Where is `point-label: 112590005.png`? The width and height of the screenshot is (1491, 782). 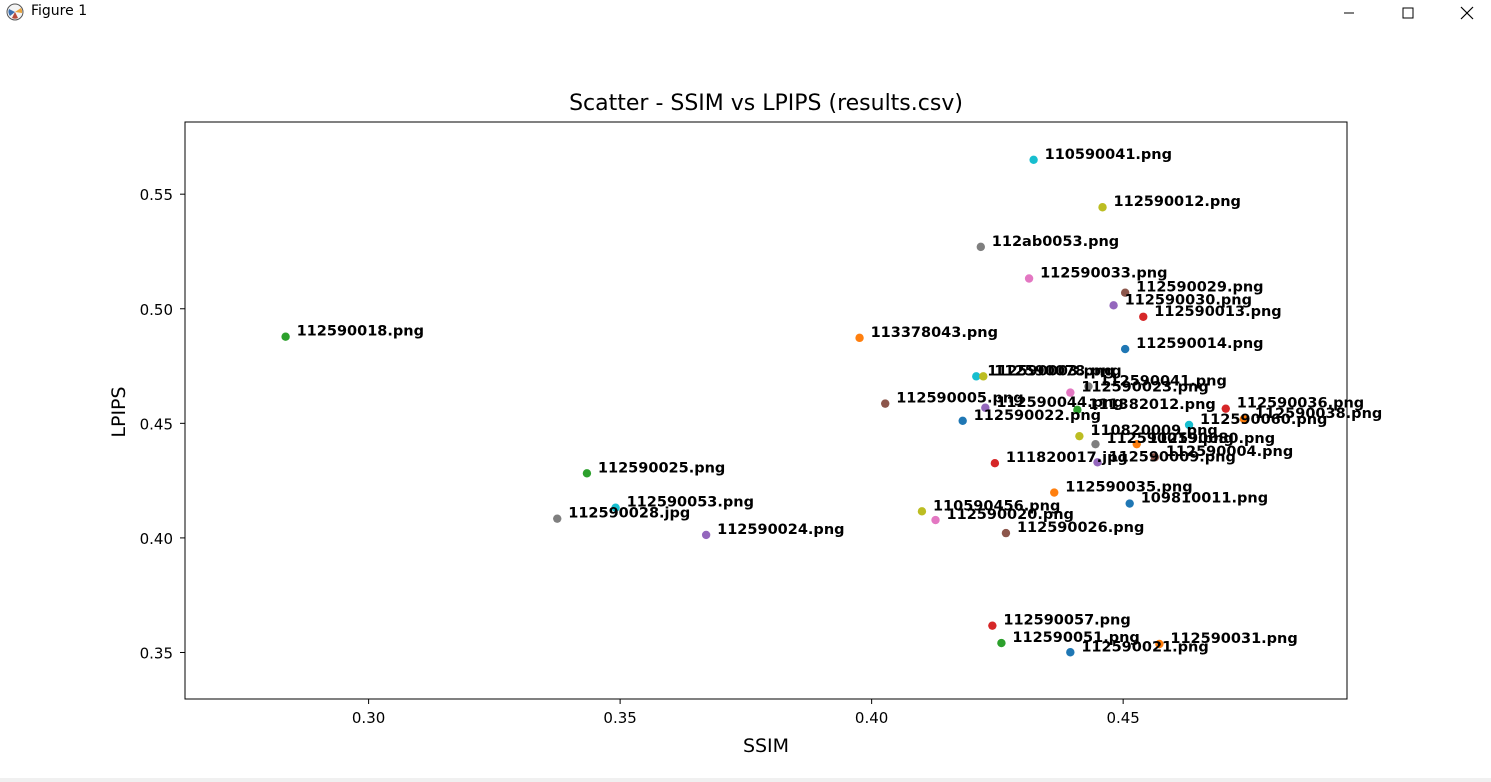 point-label: 112590005.png is located at coordinates (959, 399).